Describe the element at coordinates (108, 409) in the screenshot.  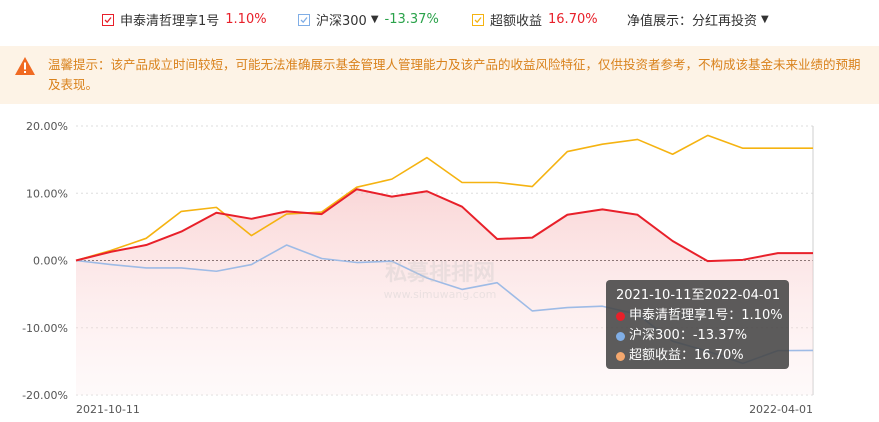
I see `x-tick-label: 2021-10-11` at that location.